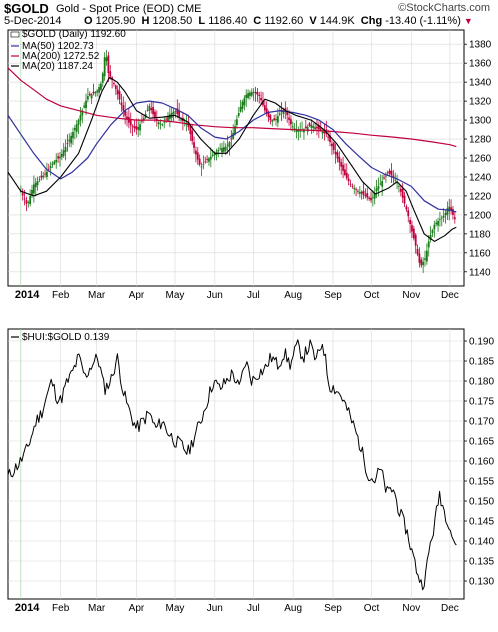  I want to click on y-tick-label: 1260, so click(480, 159).